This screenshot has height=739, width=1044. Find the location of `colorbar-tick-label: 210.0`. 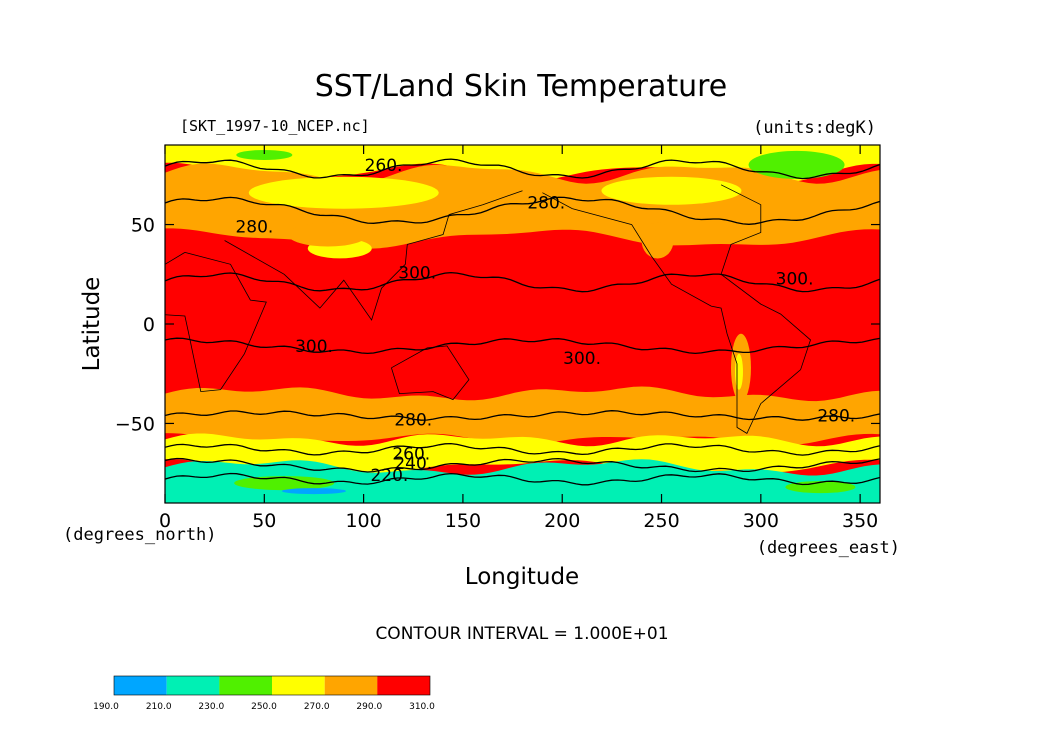

colorbar-tick-label: 210.0 is located at coordinates (159, 707).